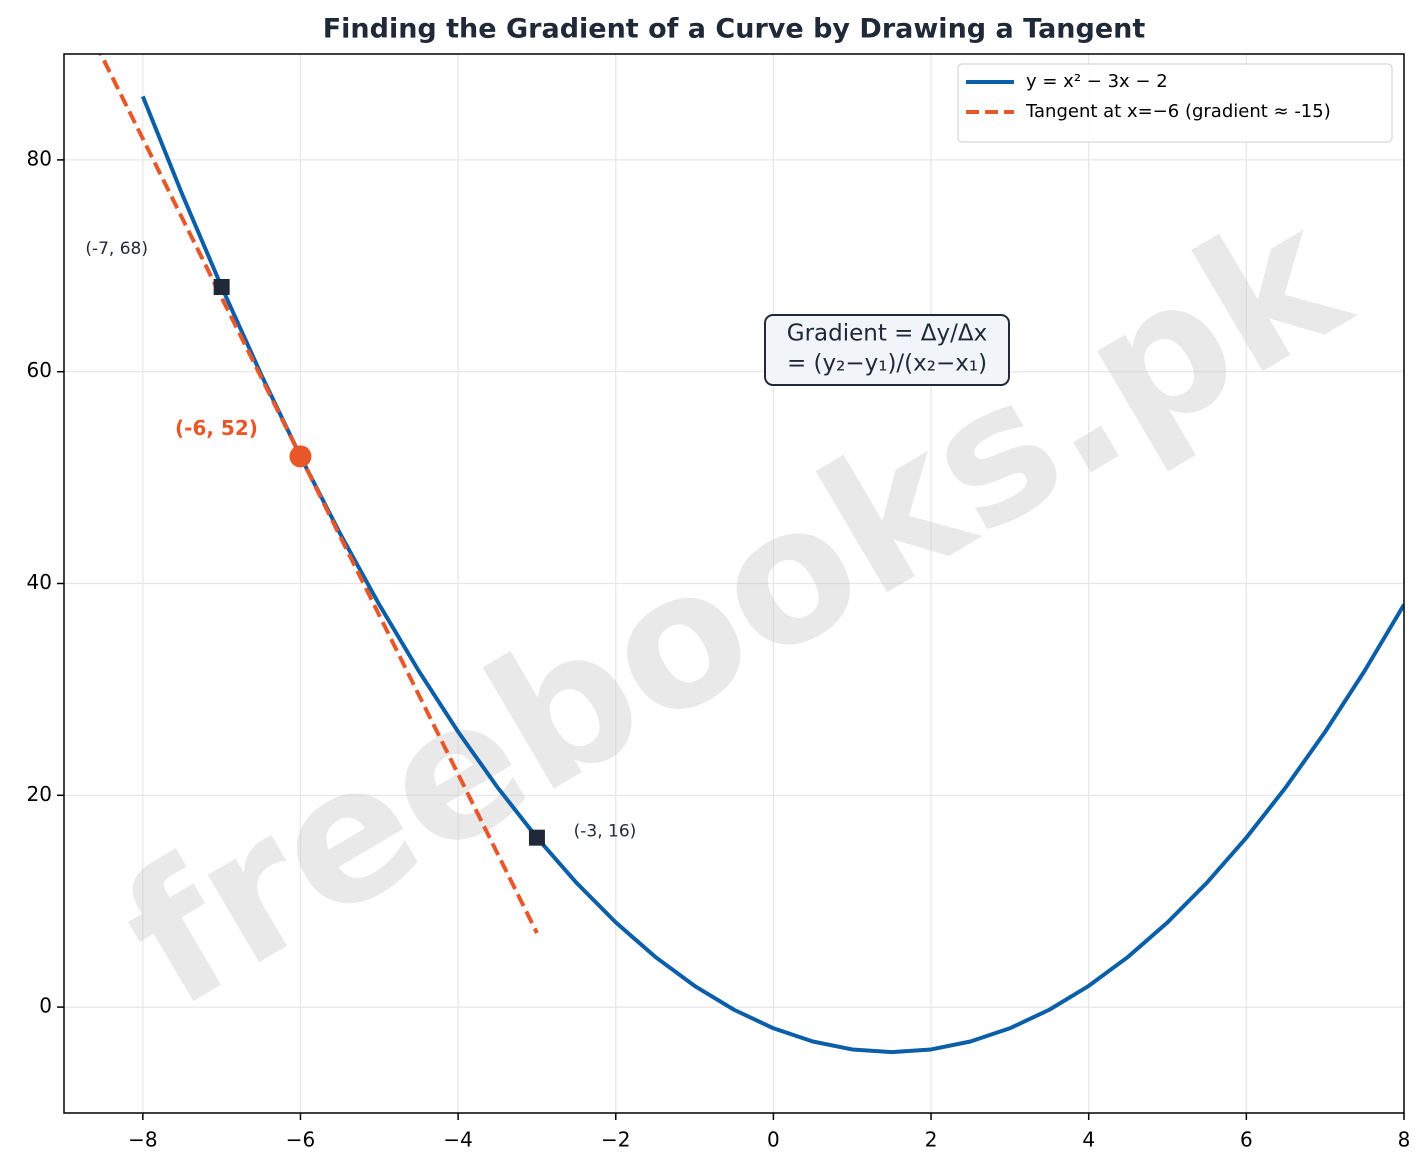  I want to click on x-tick-label: −6, so click(300, 1140).